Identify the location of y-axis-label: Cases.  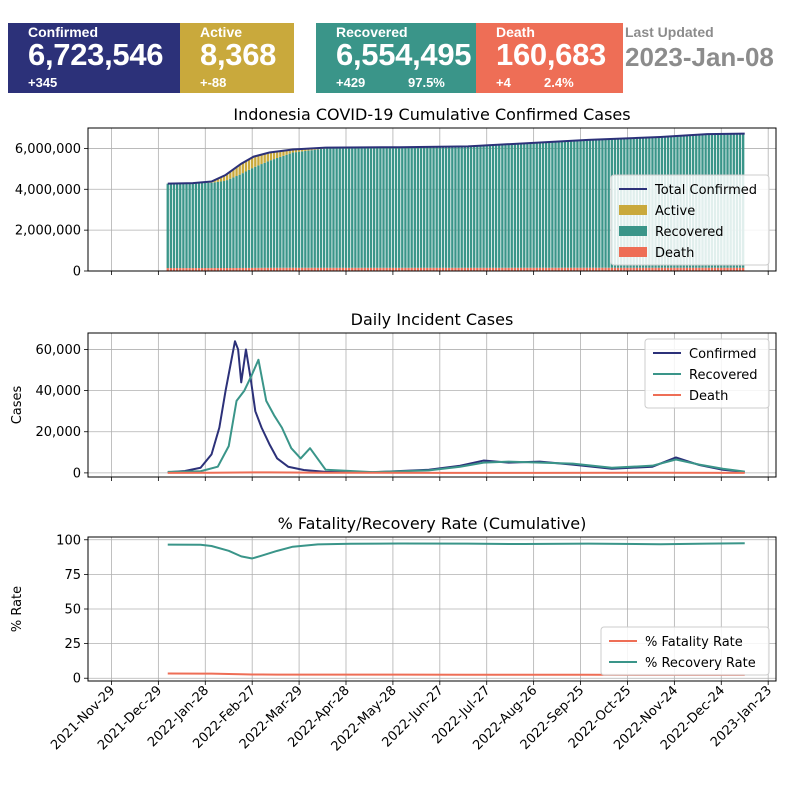
(17, 404).